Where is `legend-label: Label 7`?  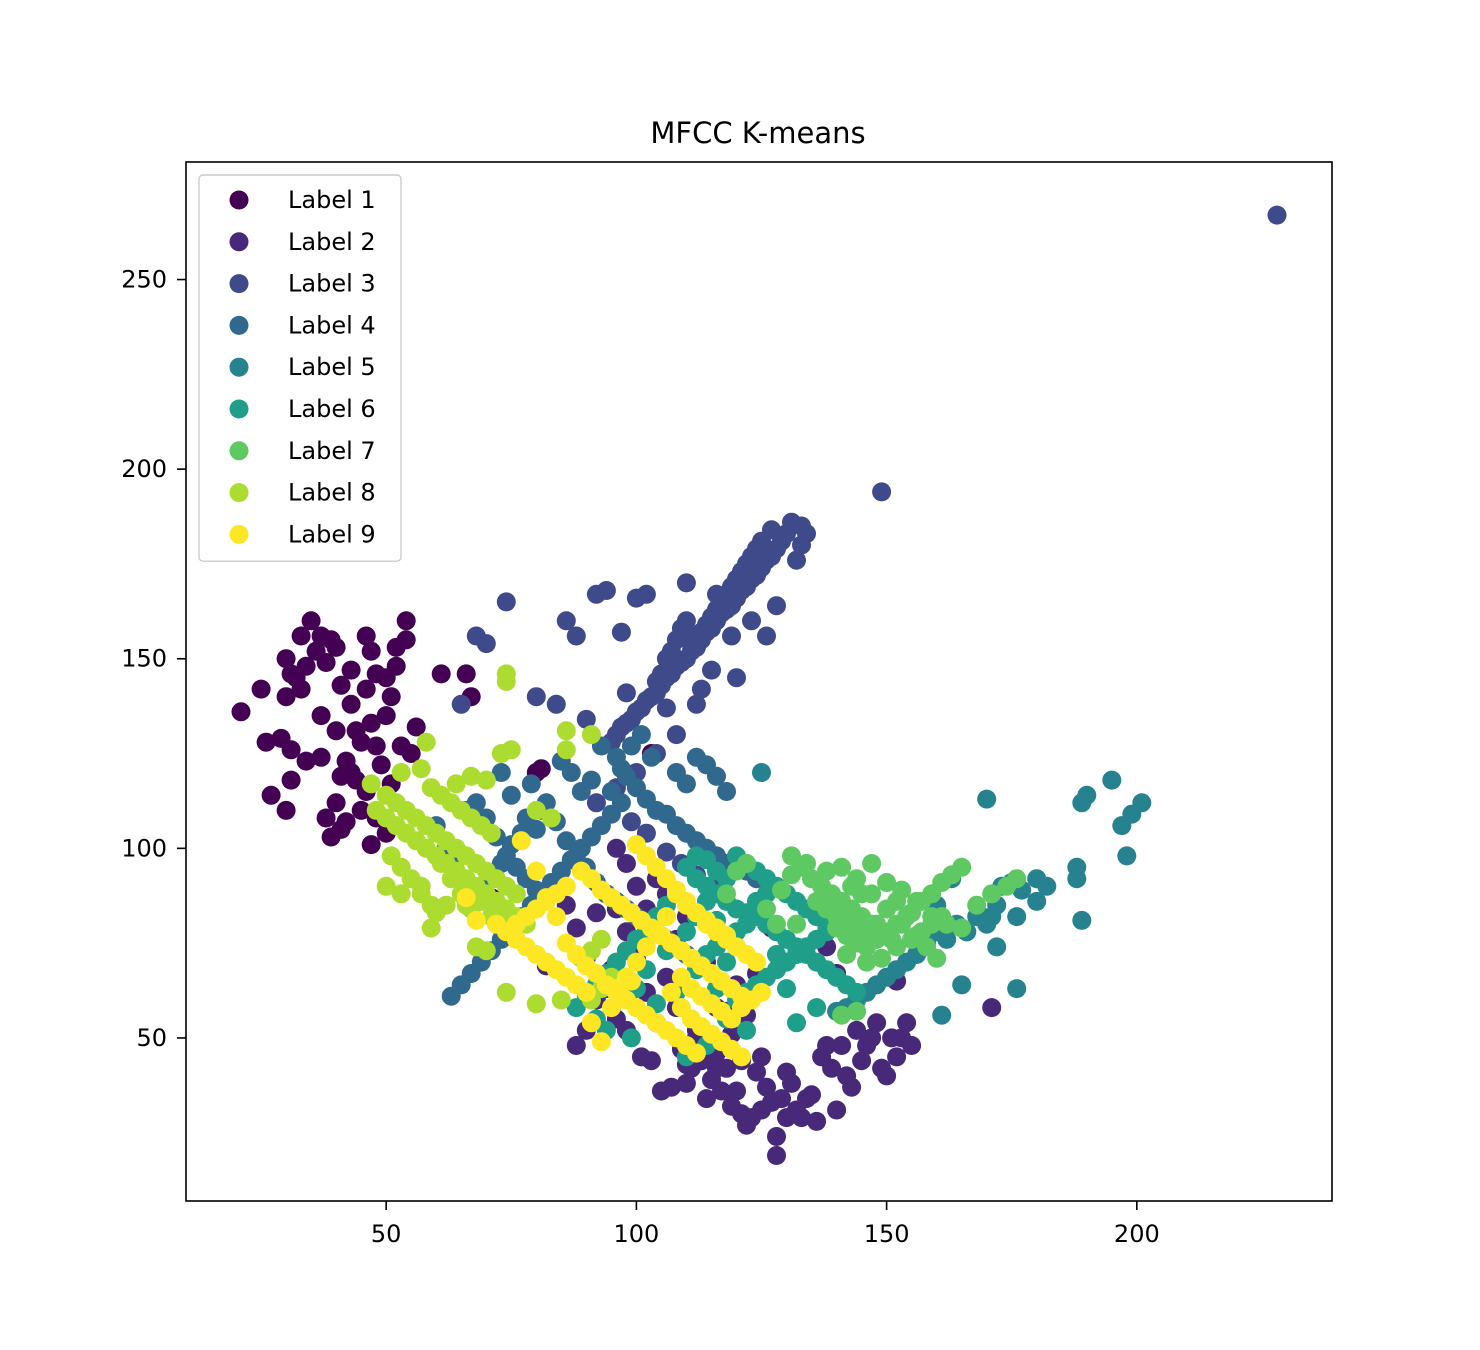
legend-label: Label 7 is located at coordinates (332, 451).